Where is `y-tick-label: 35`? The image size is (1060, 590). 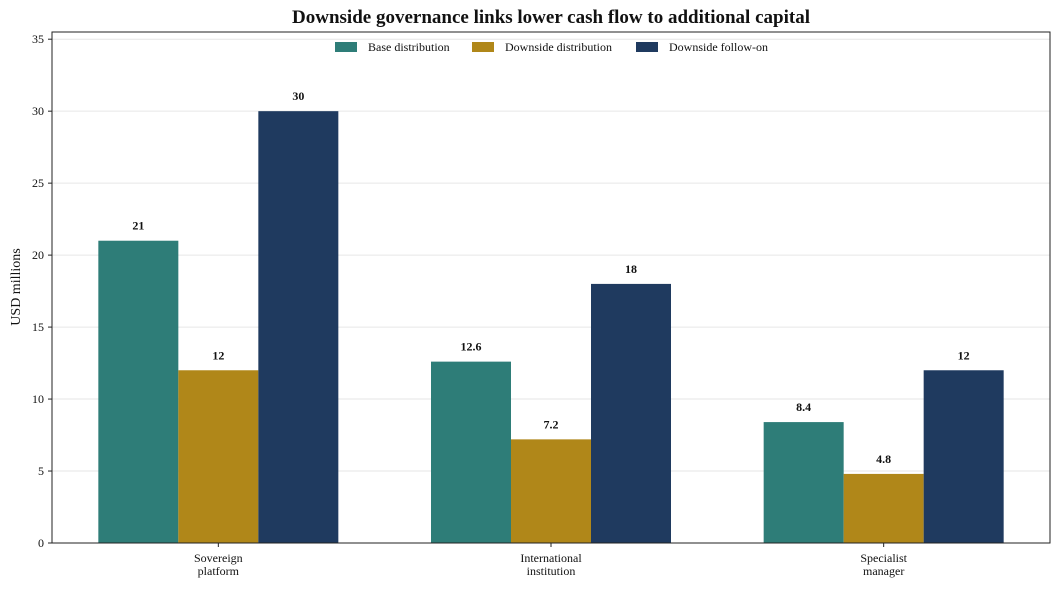
y-tick-label: 35 is located at coordinates (38, 39).